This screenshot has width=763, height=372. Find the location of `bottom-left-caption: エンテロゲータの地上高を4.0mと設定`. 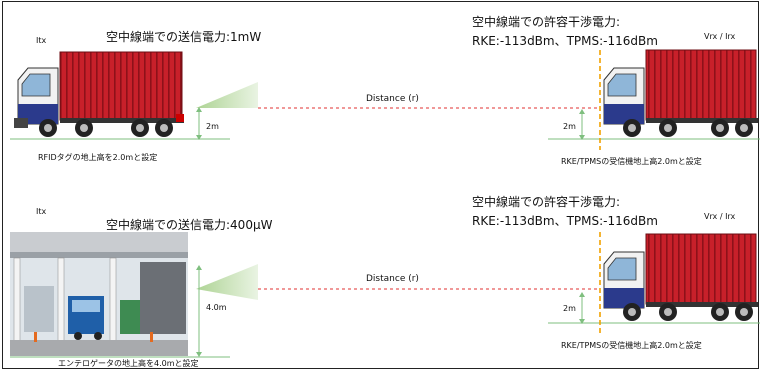

bottom-left-caption: エンテロゲータの地上高を4.0mと設定 is located at coordinates (128, 363).